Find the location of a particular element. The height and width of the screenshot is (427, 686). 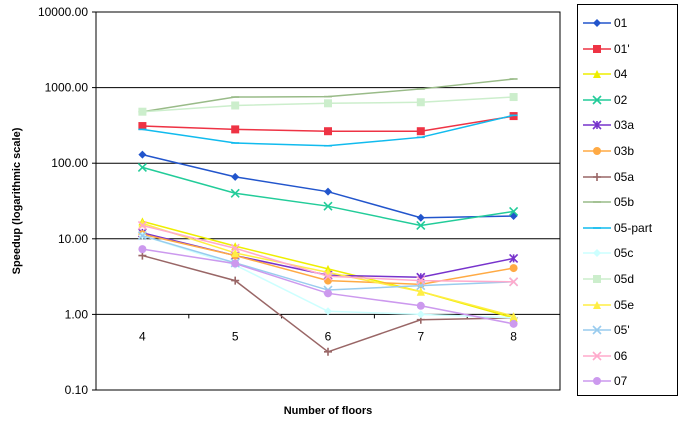

y-axis-ticks: 0.10 1.00 10.00 100.00 1000.00 10000.00 is located at coordinates (67, 201).